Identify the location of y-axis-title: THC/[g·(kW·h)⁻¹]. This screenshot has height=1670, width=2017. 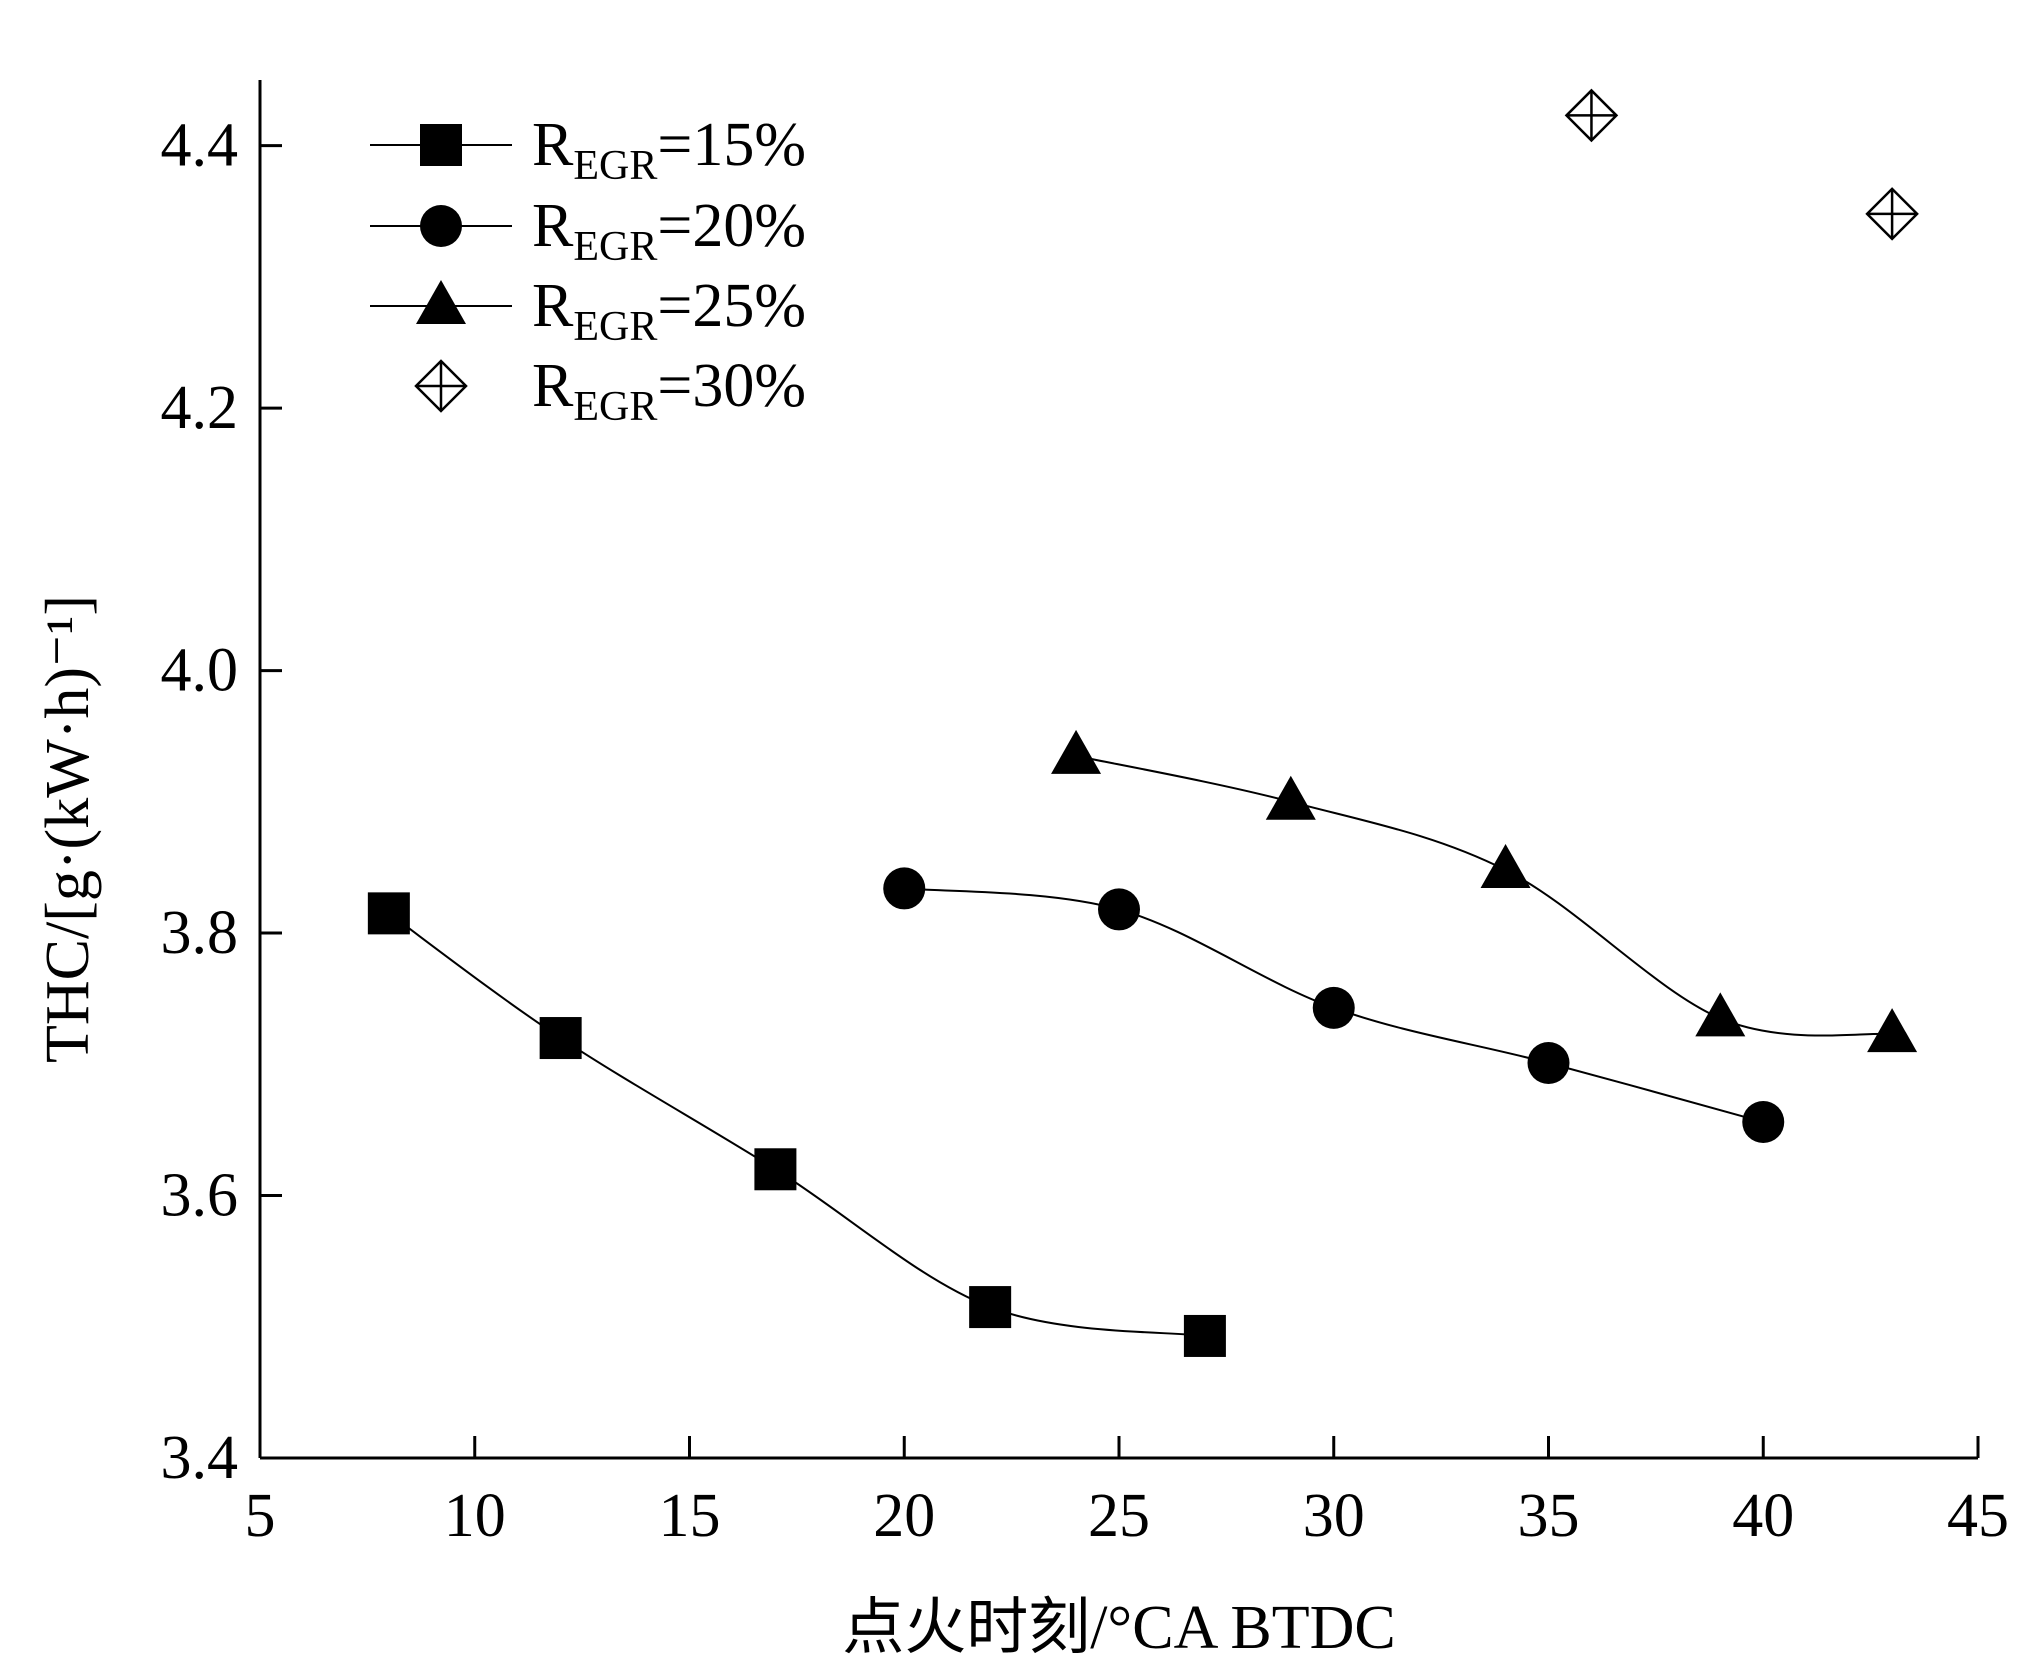
(68, 829).